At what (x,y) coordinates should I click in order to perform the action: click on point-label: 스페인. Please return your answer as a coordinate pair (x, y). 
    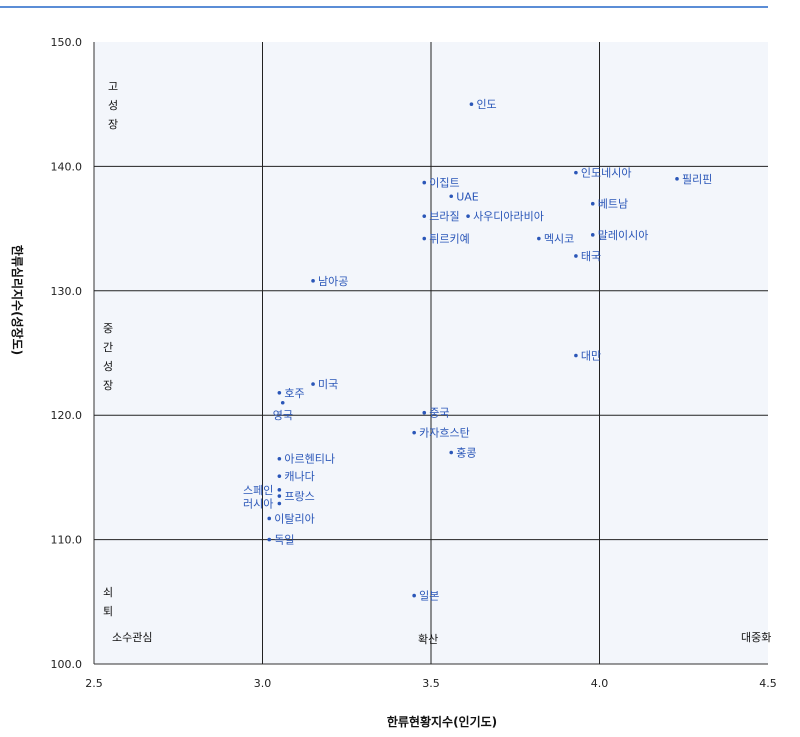
    Looking at the image, I should click on (258, 490).